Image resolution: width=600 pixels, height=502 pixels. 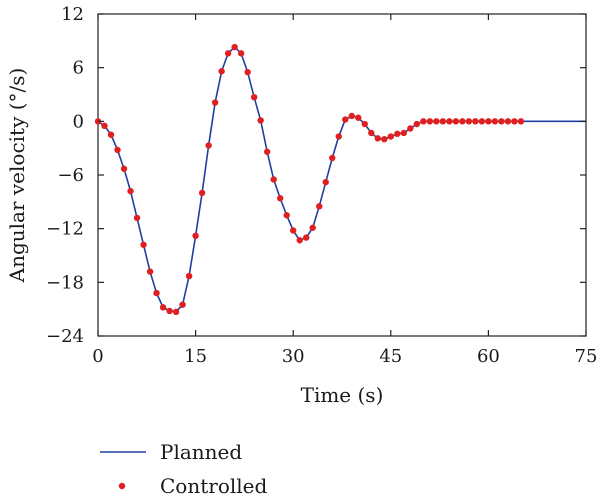 I want to click on legend-label-planned: Planned, so click(x=201, y=452).